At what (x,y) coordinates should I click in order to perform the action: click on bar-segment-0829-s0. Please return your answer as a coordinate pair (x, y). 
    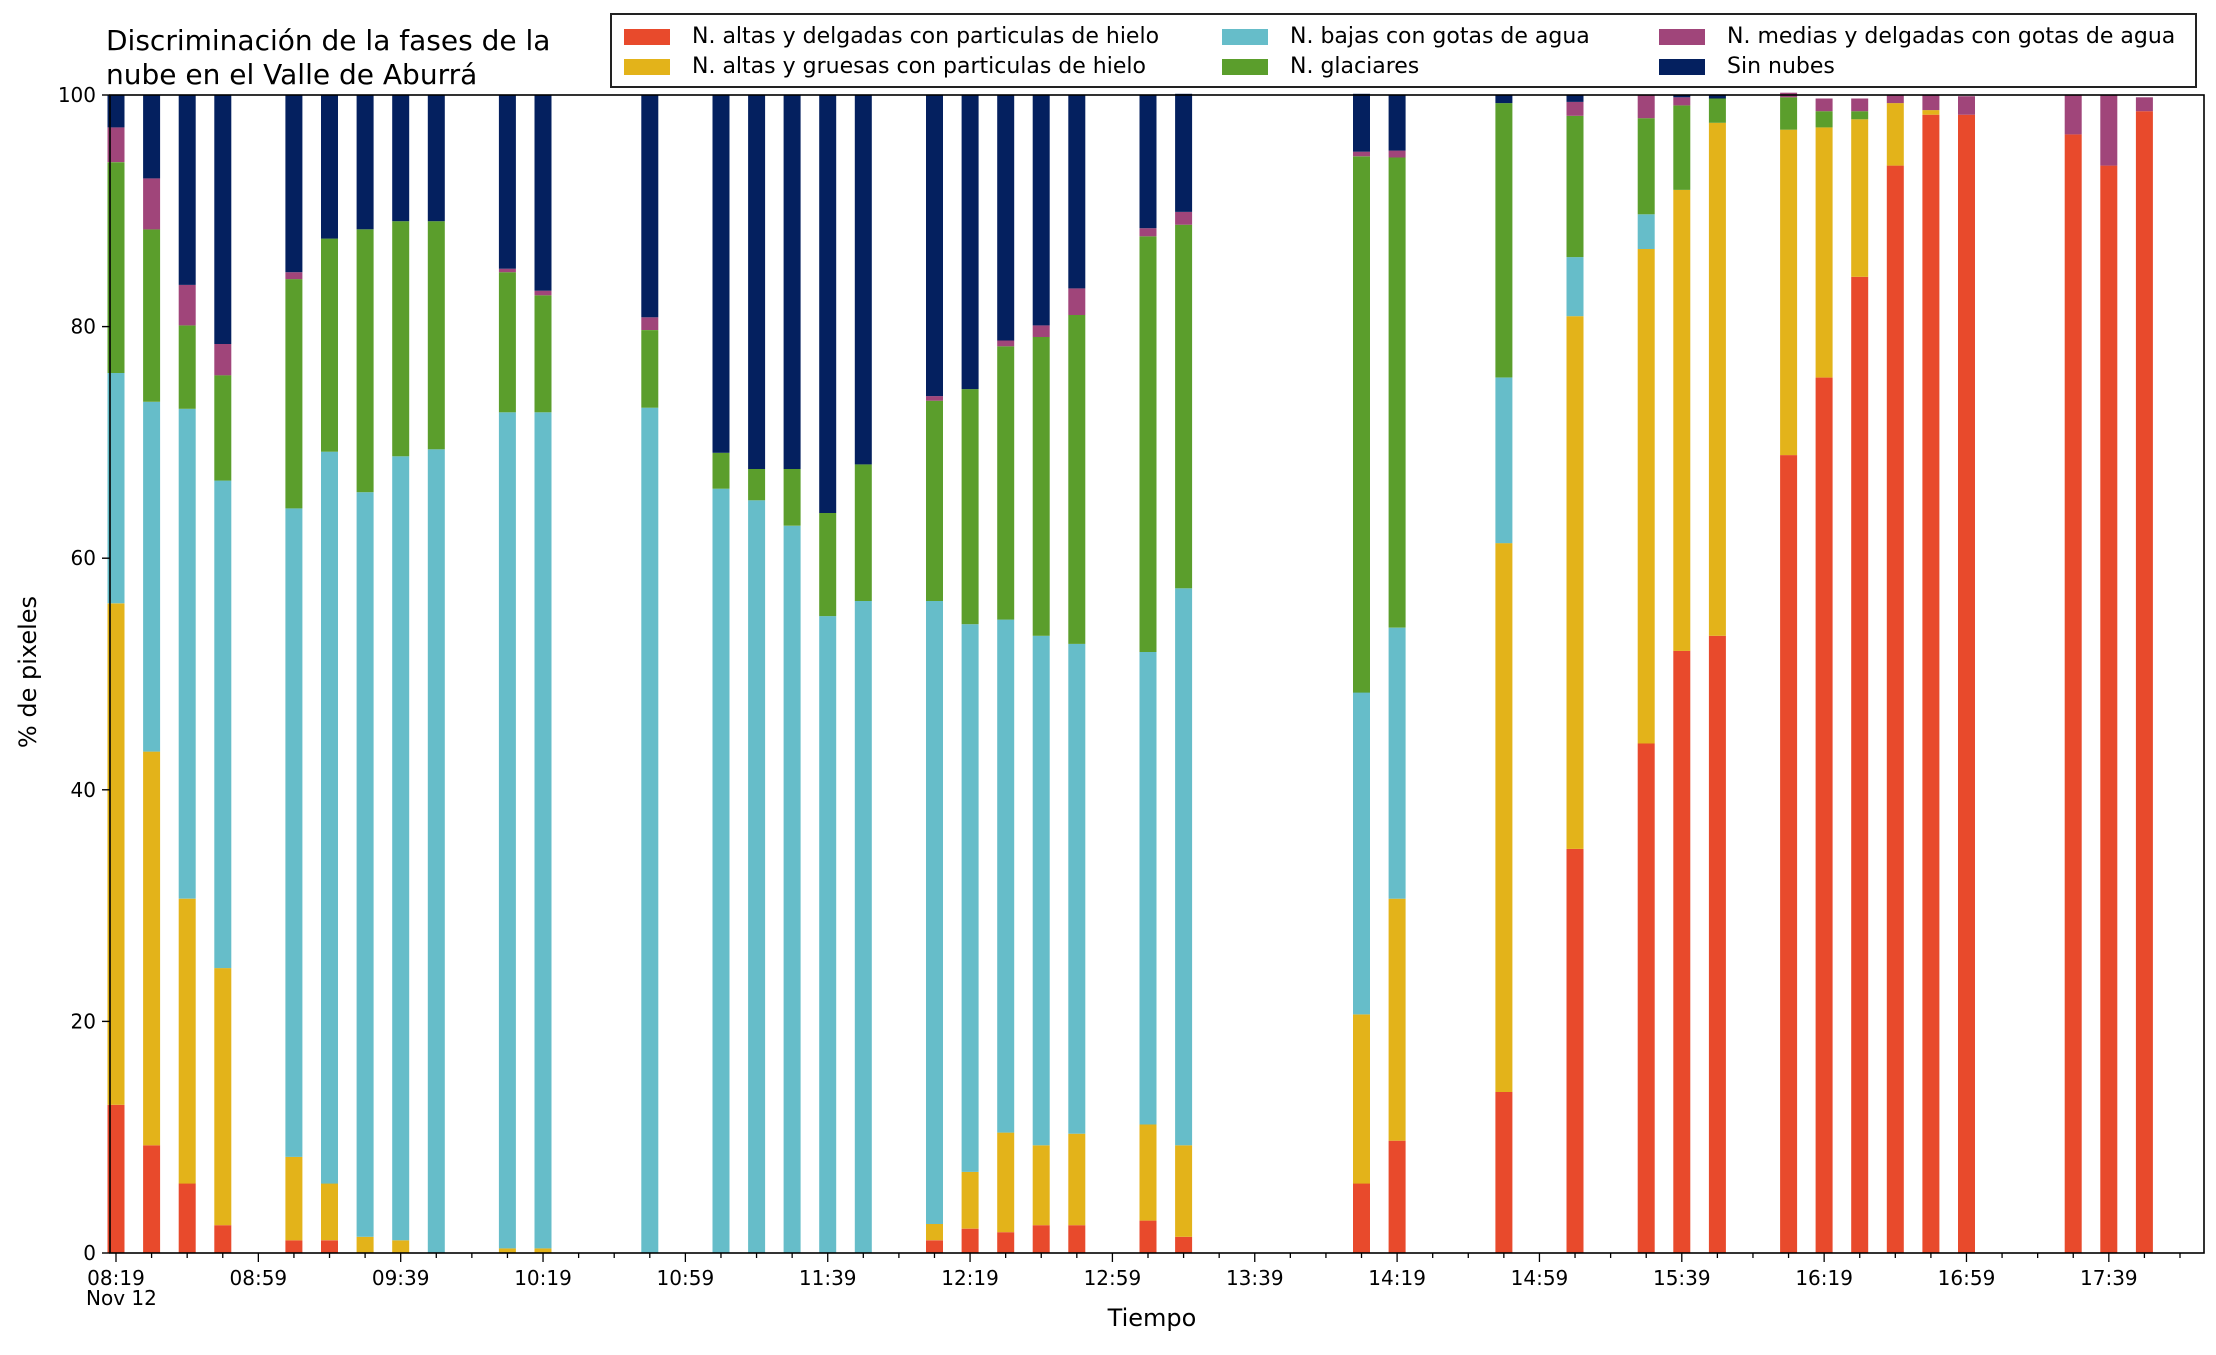
    Looking at the image, I should click on (152, 1199).